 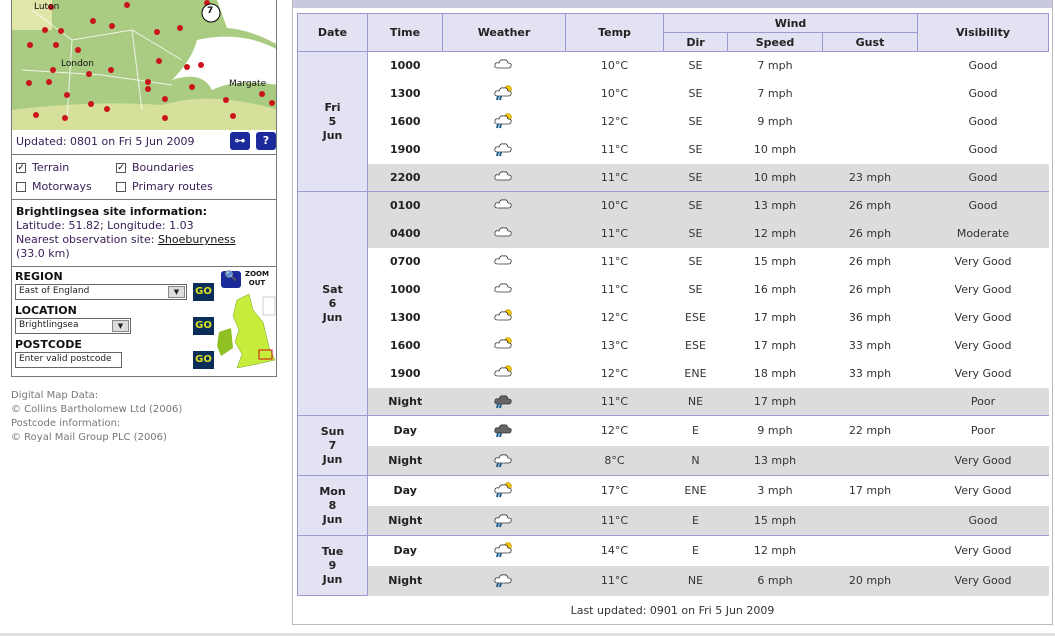 I want to click on zoom-out-icon: 🔍, so click(x=231, y=279).